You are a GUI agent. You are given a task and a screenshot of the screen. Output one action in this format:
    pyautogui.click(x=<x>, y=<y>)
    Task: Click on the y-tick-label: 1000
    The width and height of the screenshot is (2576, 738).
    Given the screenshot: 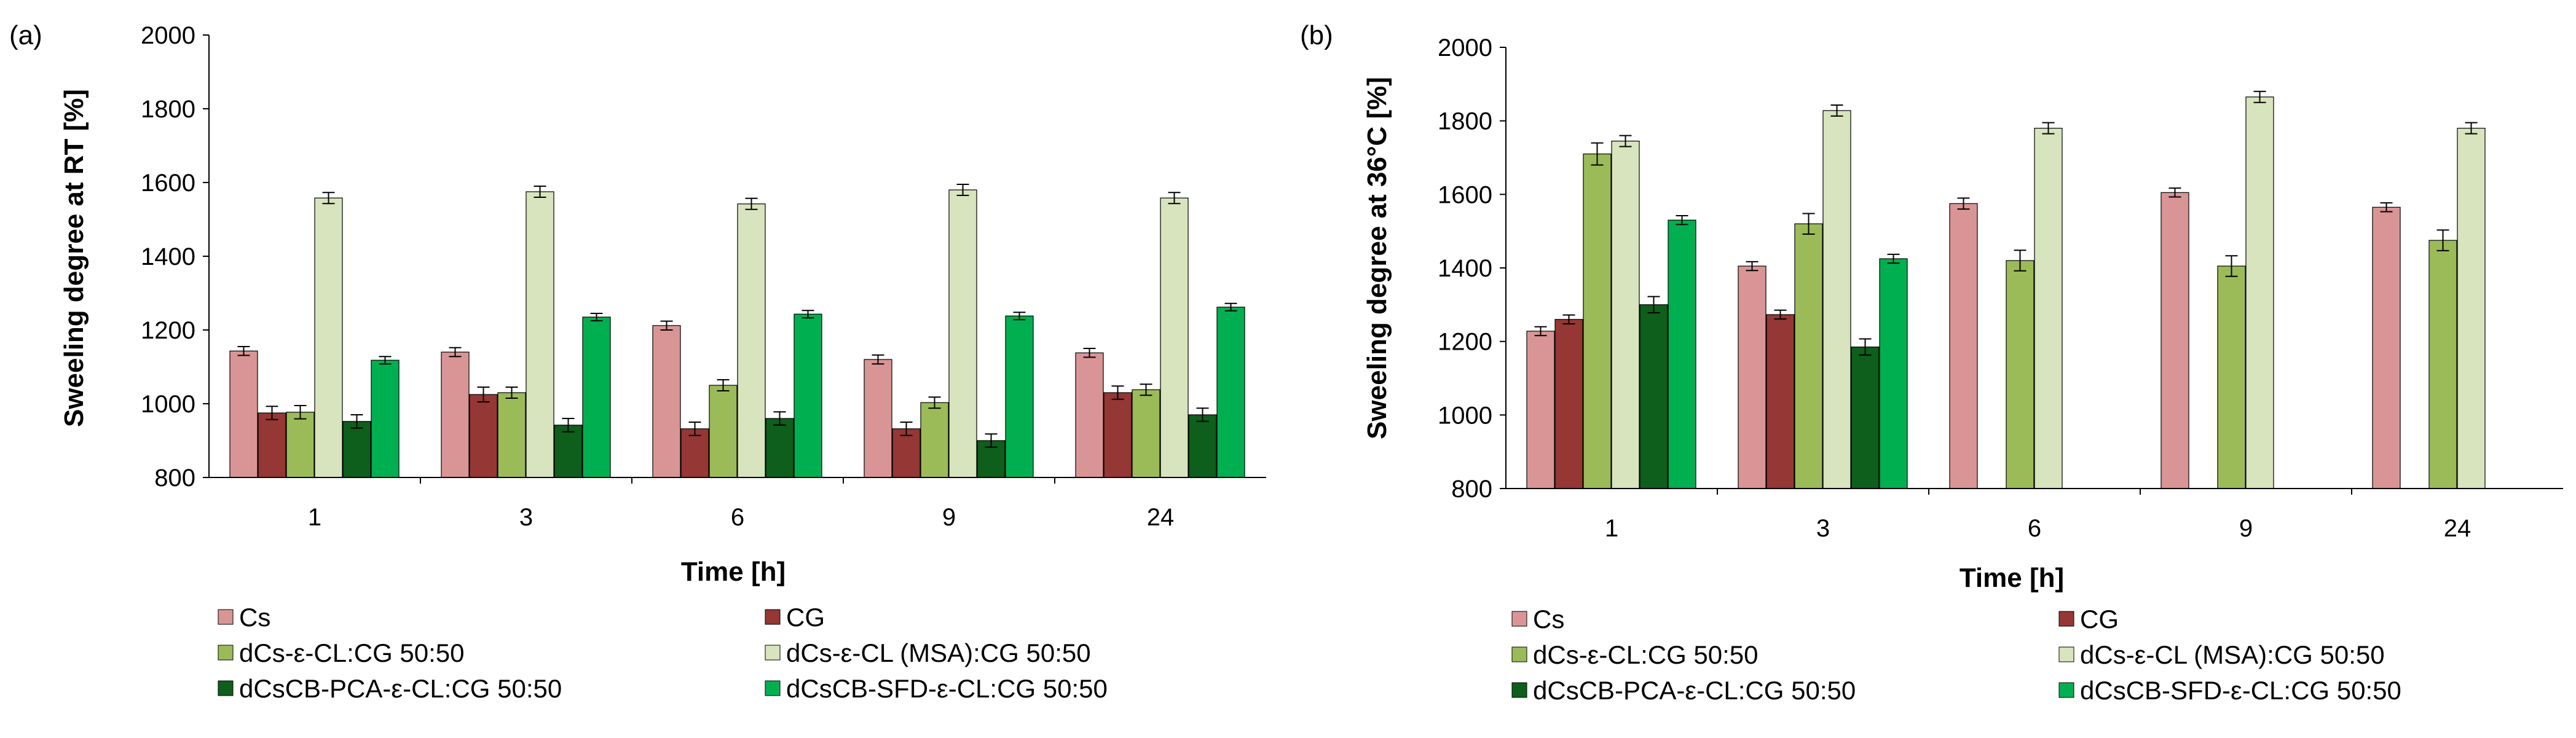 What is the action you would take?
    pyautogui.click(x=168, y=404)
    